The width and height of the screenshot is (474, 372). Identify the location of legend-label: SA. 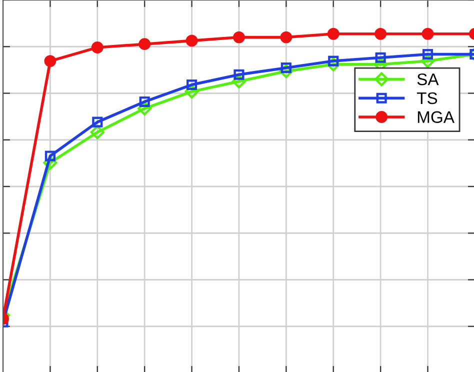
(428, 79).